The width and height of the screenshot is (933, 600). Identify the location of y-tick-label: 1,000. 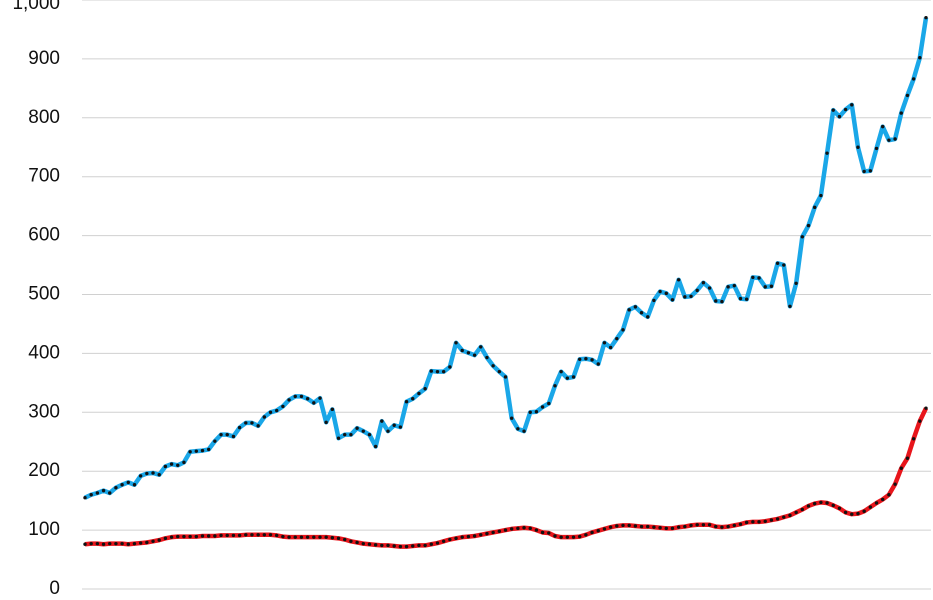
(36, 7).